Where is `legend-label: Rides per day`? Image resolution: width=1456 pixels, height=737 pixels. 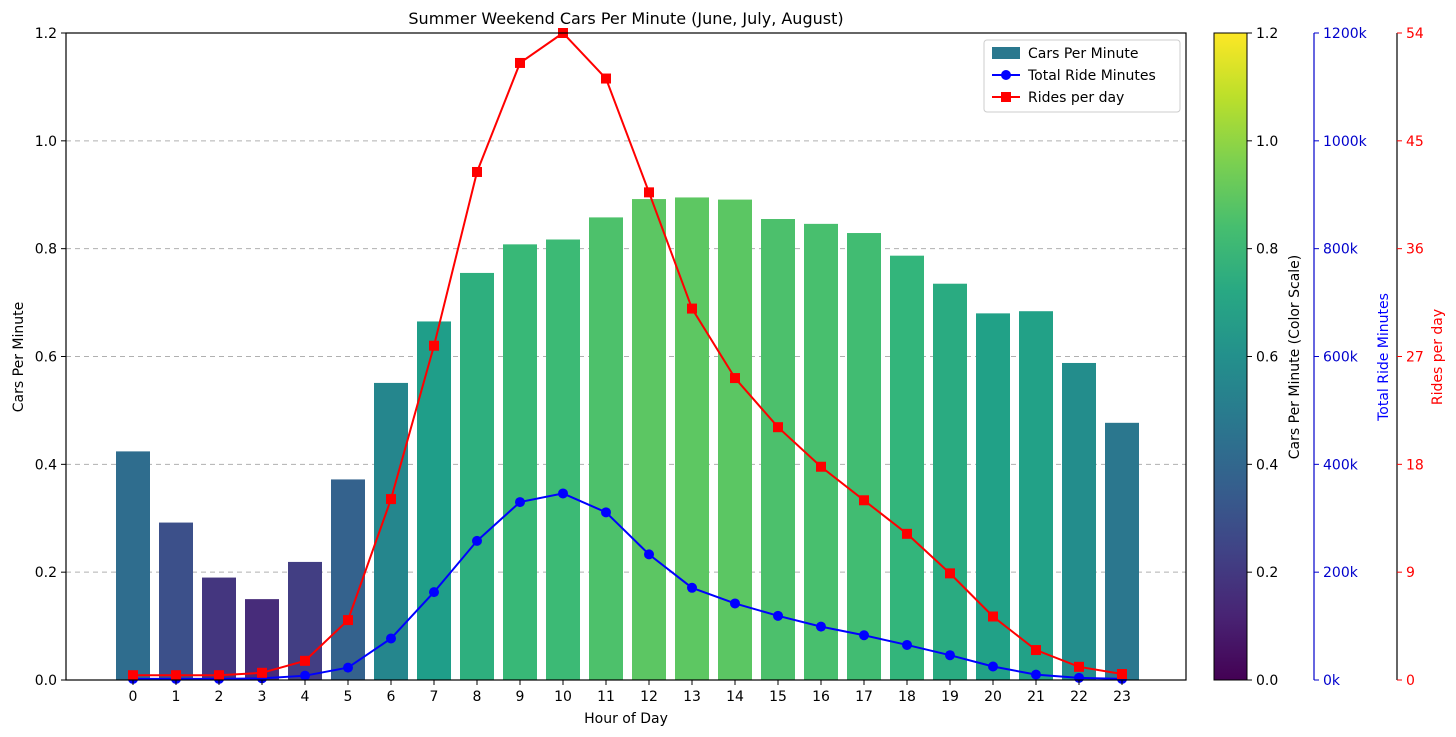
legend-label: Rides per day is located at coordinates (1076, 98).